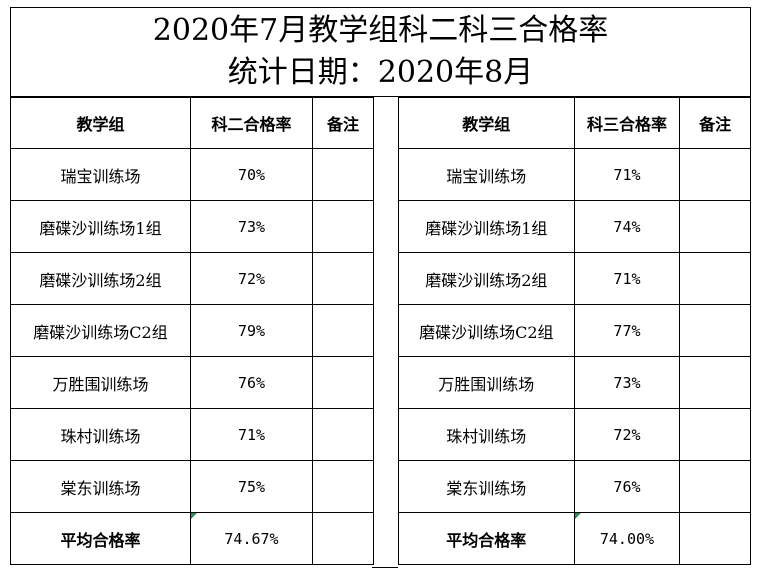  I want to click on table-row: 磨碟沙训练场1组 74%, so click(574, 226).